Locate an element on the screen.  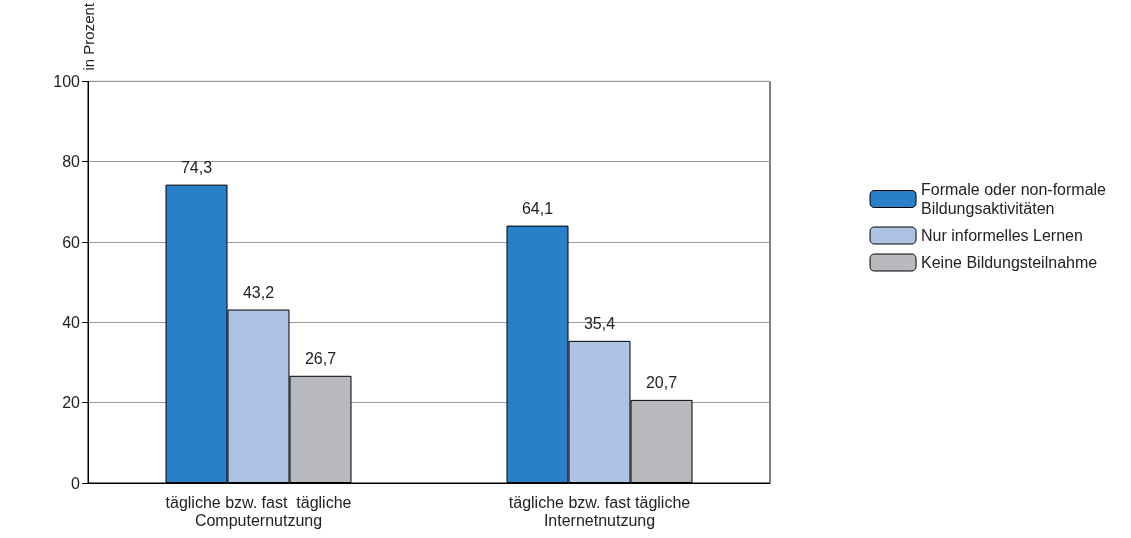
data-label: 35,4 is located at coordinates (599, 324).